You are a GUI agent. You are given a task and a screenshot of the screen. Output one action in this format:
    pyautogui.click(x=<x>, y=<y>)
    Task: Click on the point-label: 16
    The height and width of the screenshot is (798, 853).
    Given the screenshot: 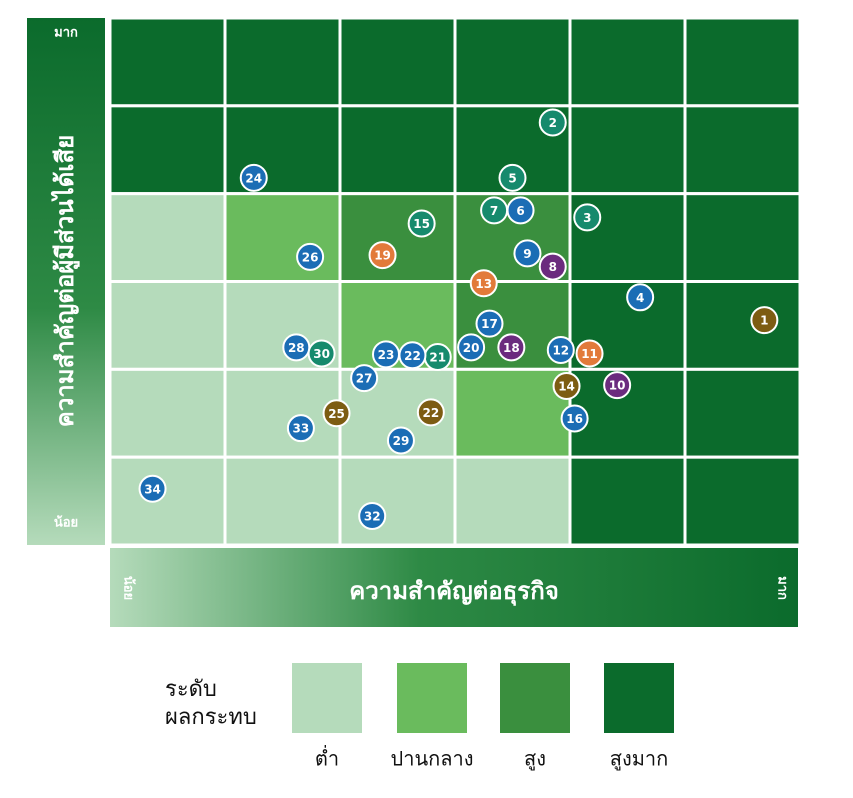 What is the action you would take?
    pyautogui.click(x=574, y=419)
    